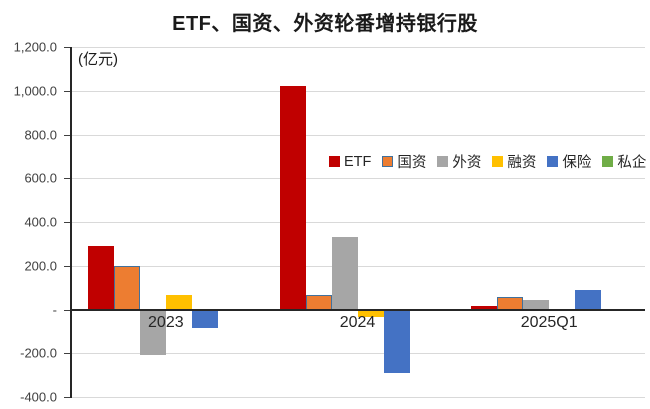 The image size is (650, 409). What do you see at coordinates (577, 163) in the screenshot?
I see `legend-label: 保险` at bounding box center [577, 163].